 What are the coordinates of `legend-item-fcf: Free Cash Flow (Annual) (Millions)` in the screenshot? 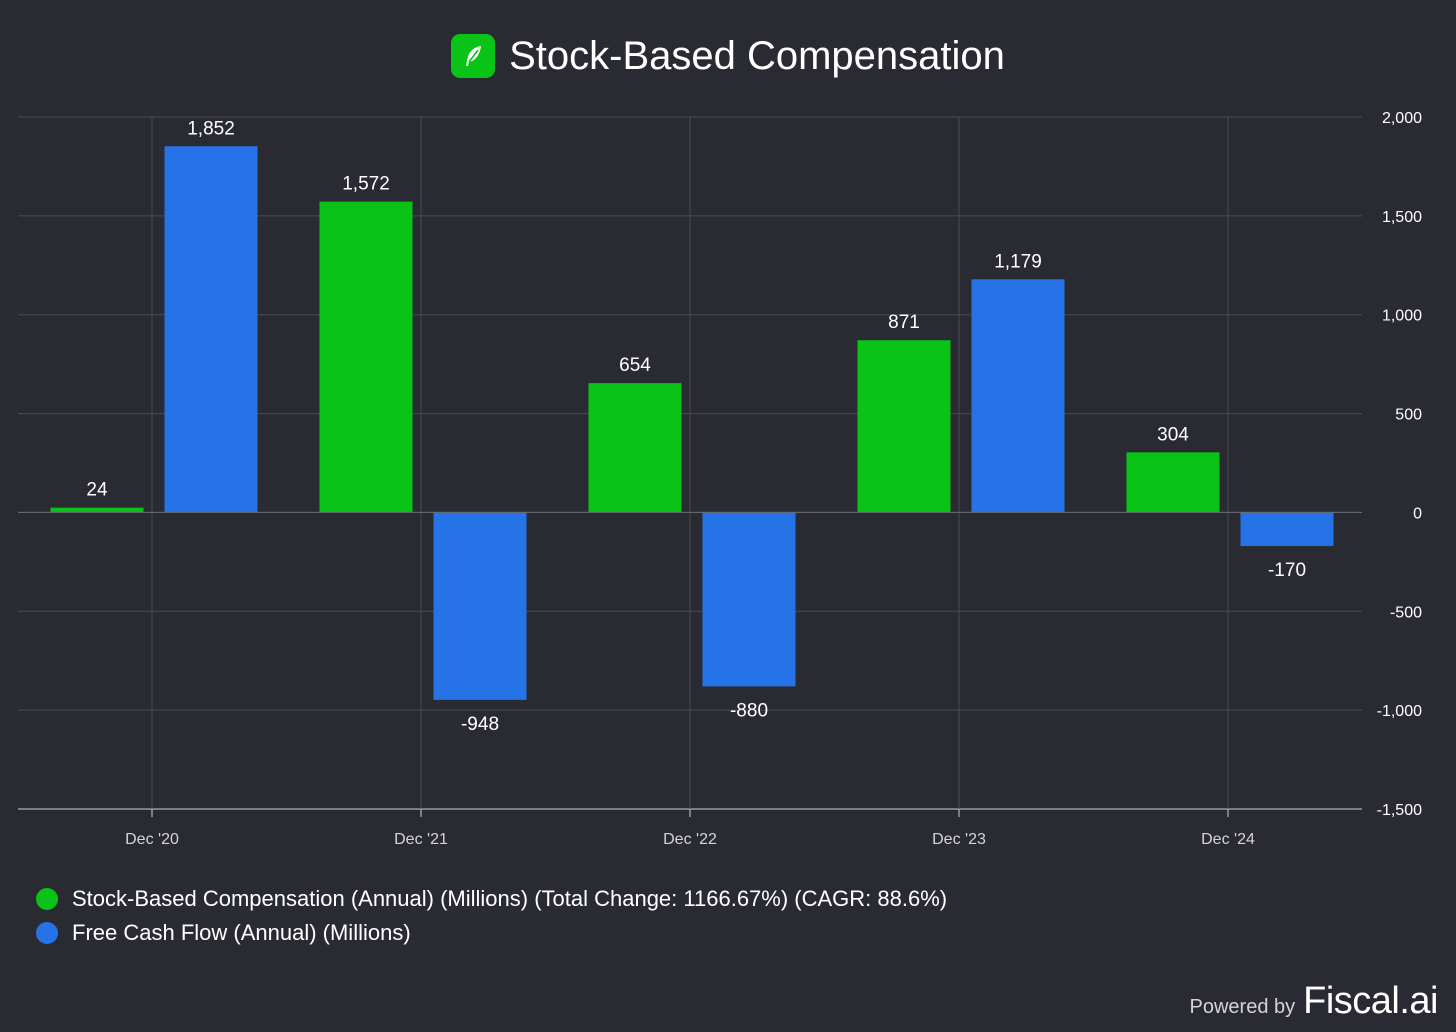 It's located at (491, 933).